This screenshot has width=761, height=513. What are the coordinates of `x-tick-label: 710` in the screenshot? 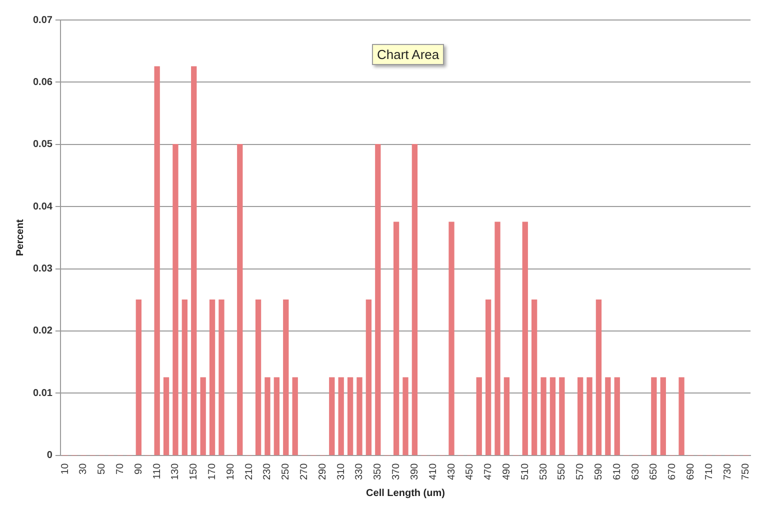 It's located at (709, 471).